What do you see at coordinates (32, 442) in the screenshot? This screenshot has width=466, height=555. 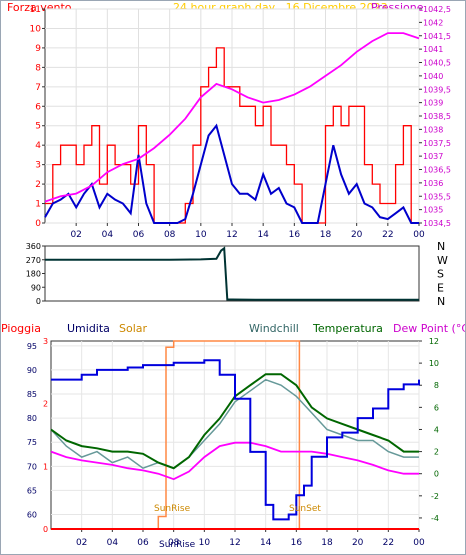 I see `bottom-y-left-tick: 75` at bounding box center [32, 442].